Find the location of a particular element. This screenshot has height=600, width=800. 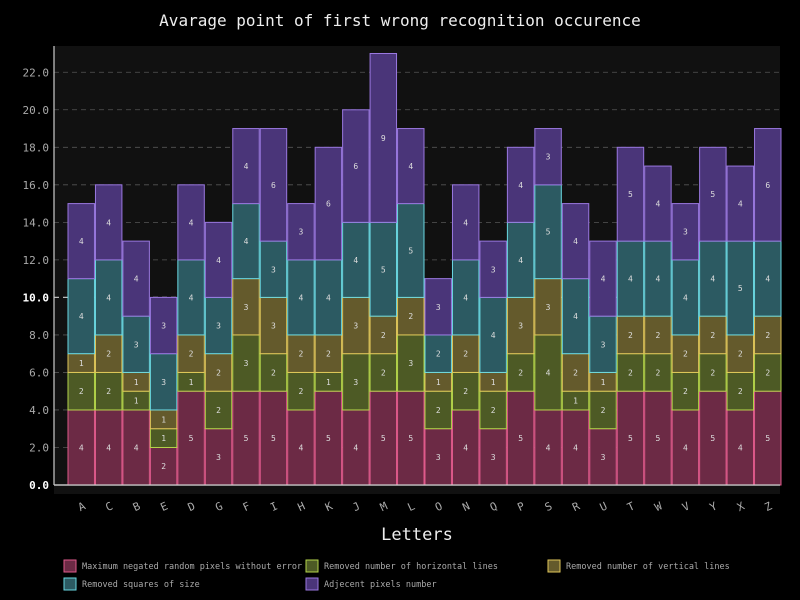

x-tick-label: F is located at coordinates (246, 507).